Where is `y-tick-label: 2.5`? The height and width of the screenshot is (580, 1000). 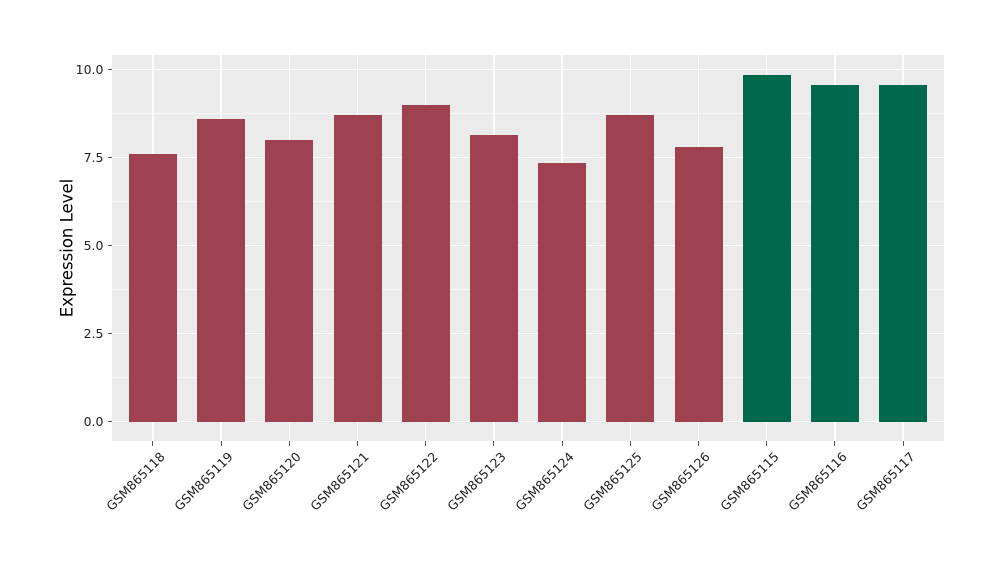
y-tick-label: 2.5 is located at coordinates (93, 333).